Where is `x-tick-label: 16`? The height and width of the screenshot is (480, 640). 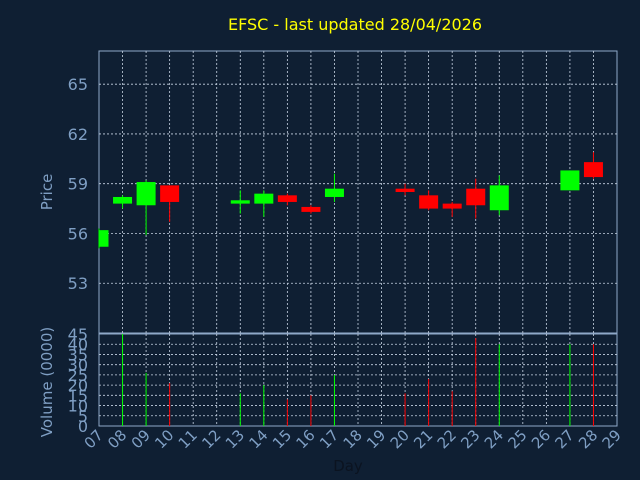
x-tick-label: 16 is located at coordinates (306, 439).